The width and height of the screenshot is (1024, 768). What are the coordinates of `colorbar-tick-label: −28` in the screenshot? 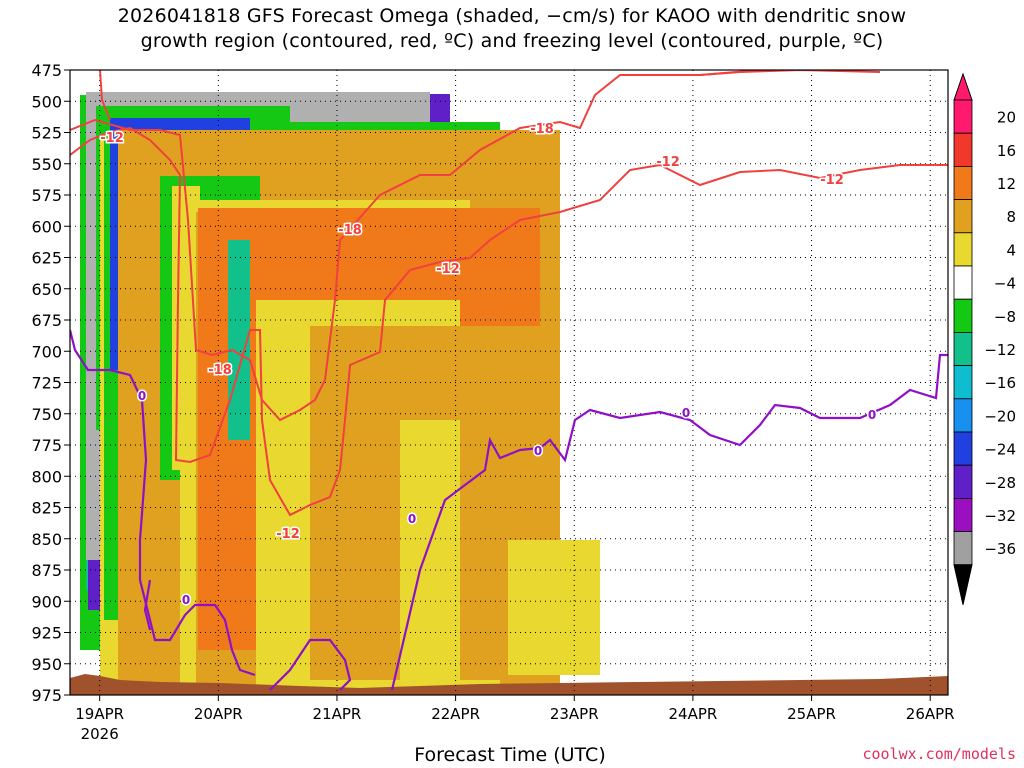 It's located at (1000, 483).